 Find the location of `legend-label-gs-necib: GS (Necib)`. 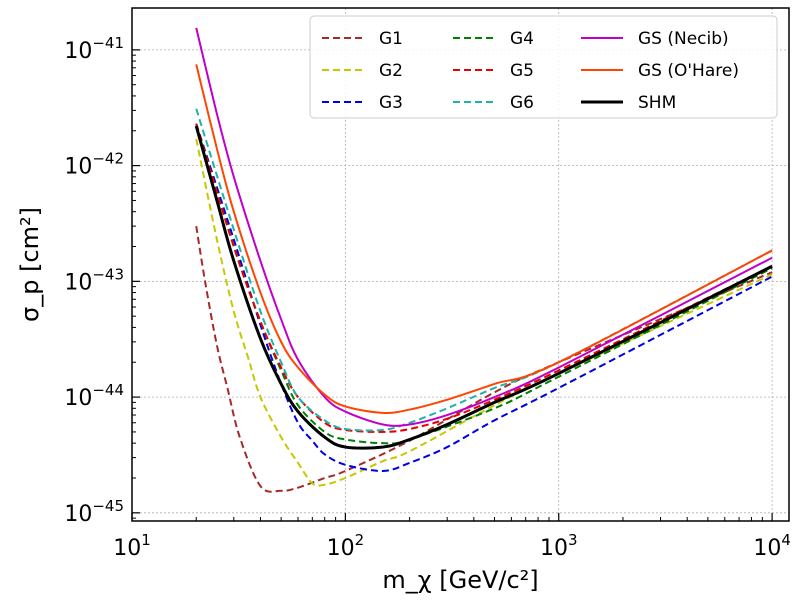

legend-label-gs-necib: GS (Necib) is located at coordinates (683, 39).